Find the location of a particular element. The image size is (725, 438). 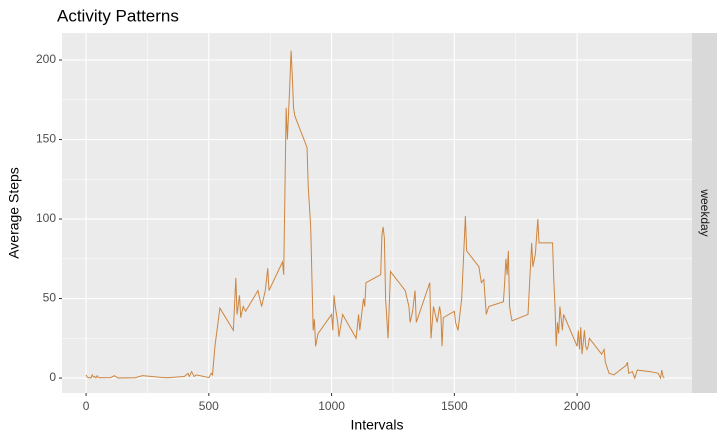

x-tick-label: 1000 is located at coordinates (331, 406).